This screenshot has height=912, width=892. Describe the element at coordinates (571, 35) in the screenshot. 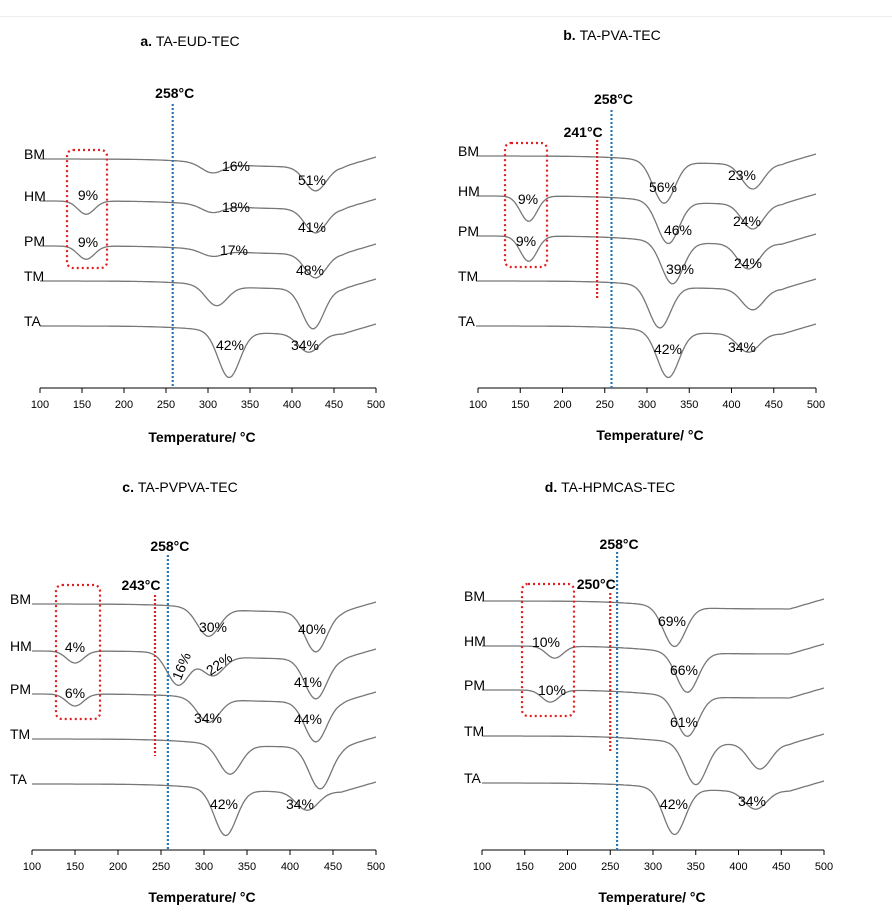

I see `panel-letter: b.` at that location.